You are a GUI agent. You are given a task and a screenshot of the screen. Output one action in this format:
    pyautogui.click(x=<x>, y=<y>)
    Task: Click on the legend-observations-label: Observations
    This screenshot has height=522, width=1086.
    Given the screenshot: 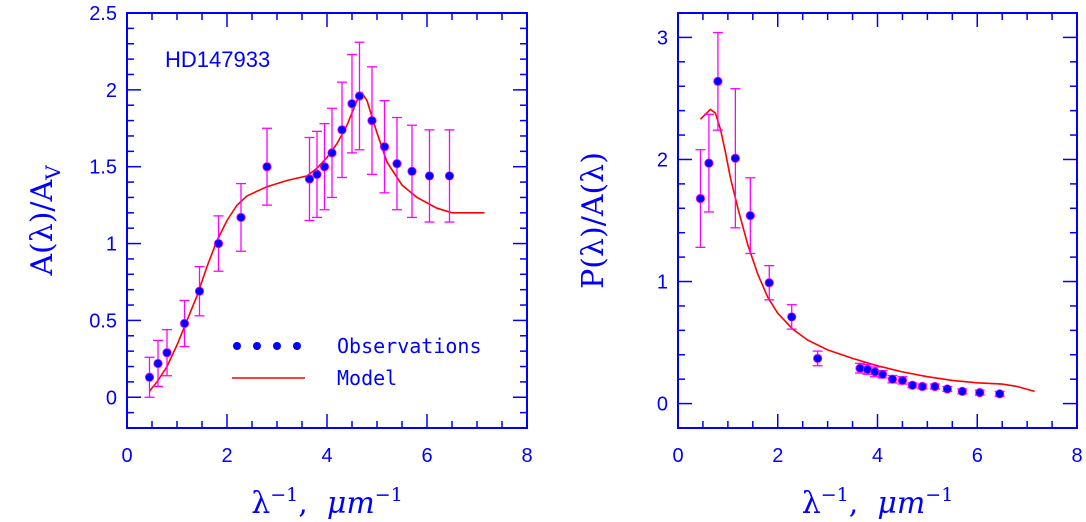 What is the action you would take?
    pyautogui.click(x=409, y=346)
    